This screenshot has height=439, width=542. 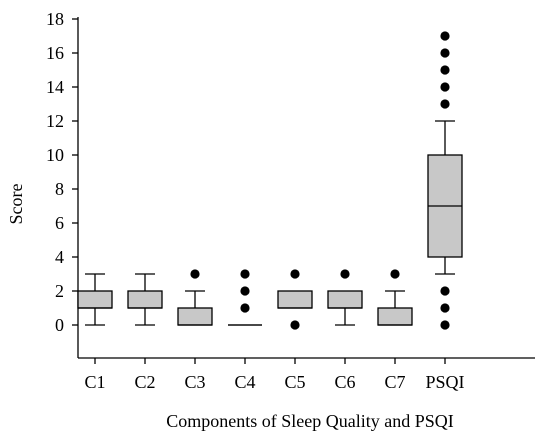 I want to click on y-tick-label: 16, so click(x=55, y=53).